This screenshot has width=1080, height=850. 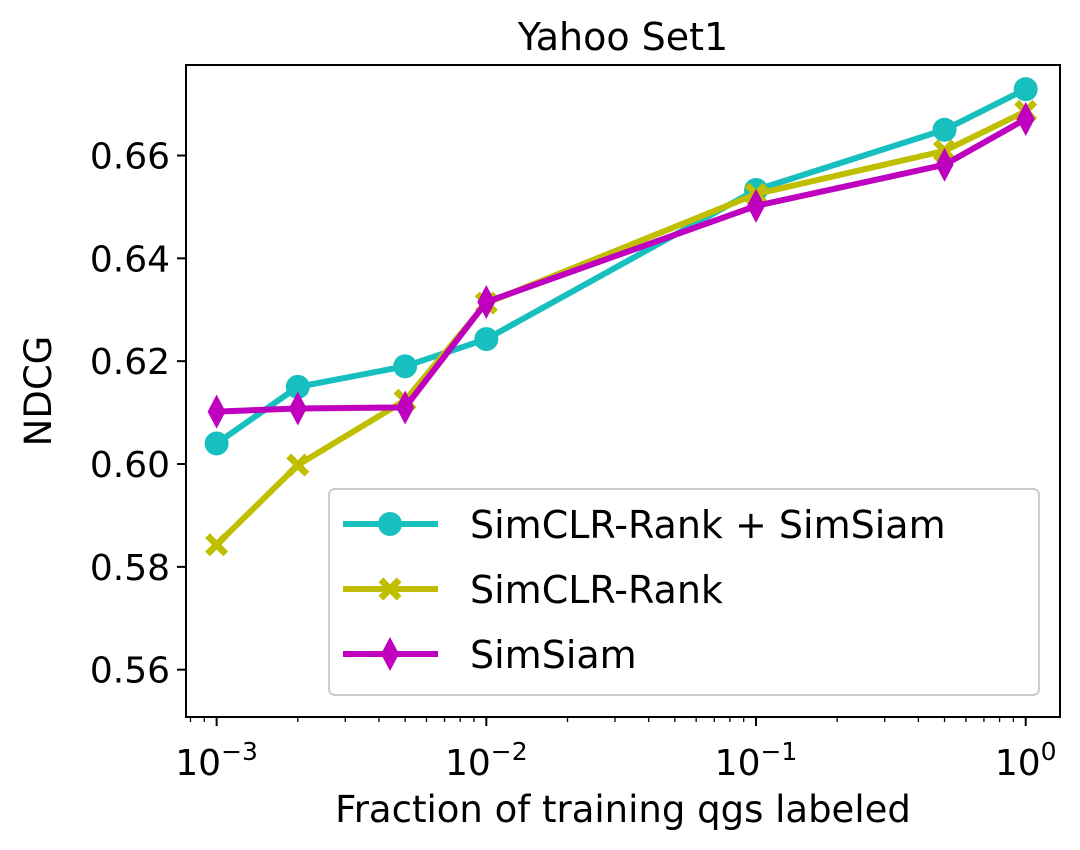 I want to click on y-tick-label: 0.64, so click(x=130, y=259).